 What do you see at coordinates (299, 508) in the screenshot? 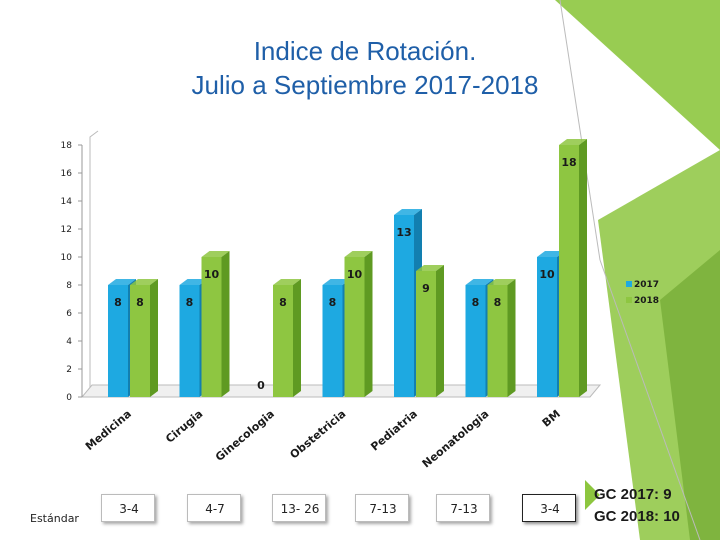
I see `standard-box-ginecologia: 13- 26` at bounding box center [299, 508].